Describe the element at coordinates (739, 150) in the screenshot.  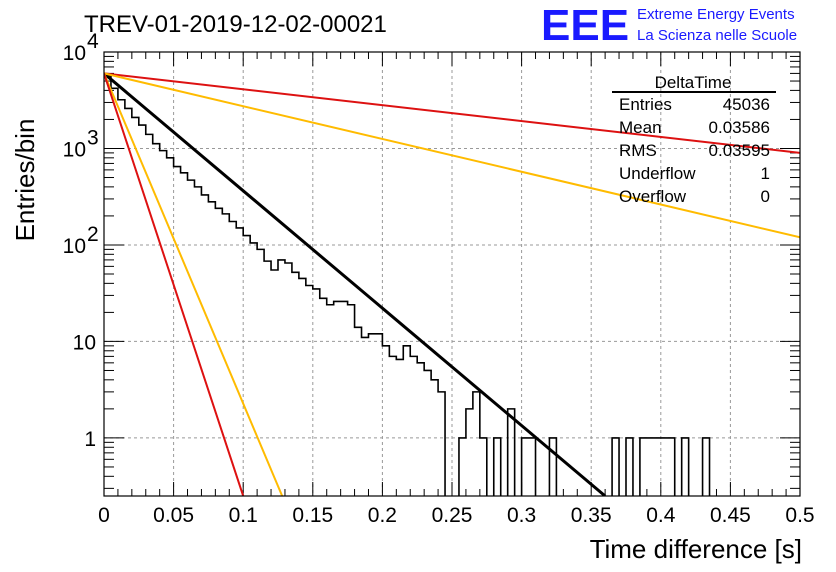
I see `stats-rms-value: 0.03595` at that location.